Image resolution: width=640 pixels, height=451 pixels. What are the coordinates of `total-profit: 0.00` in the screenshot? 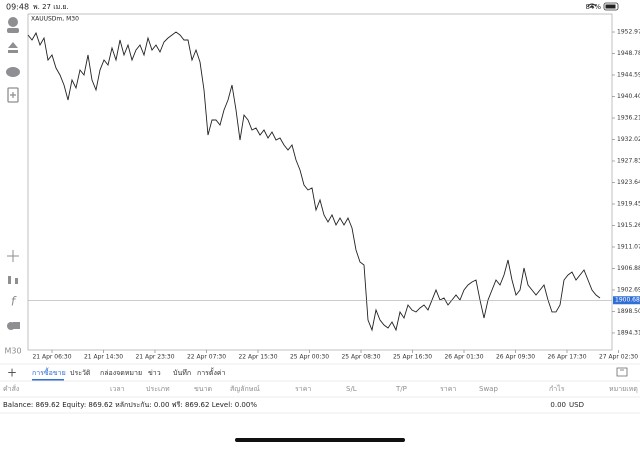 It's located at (558, 405).